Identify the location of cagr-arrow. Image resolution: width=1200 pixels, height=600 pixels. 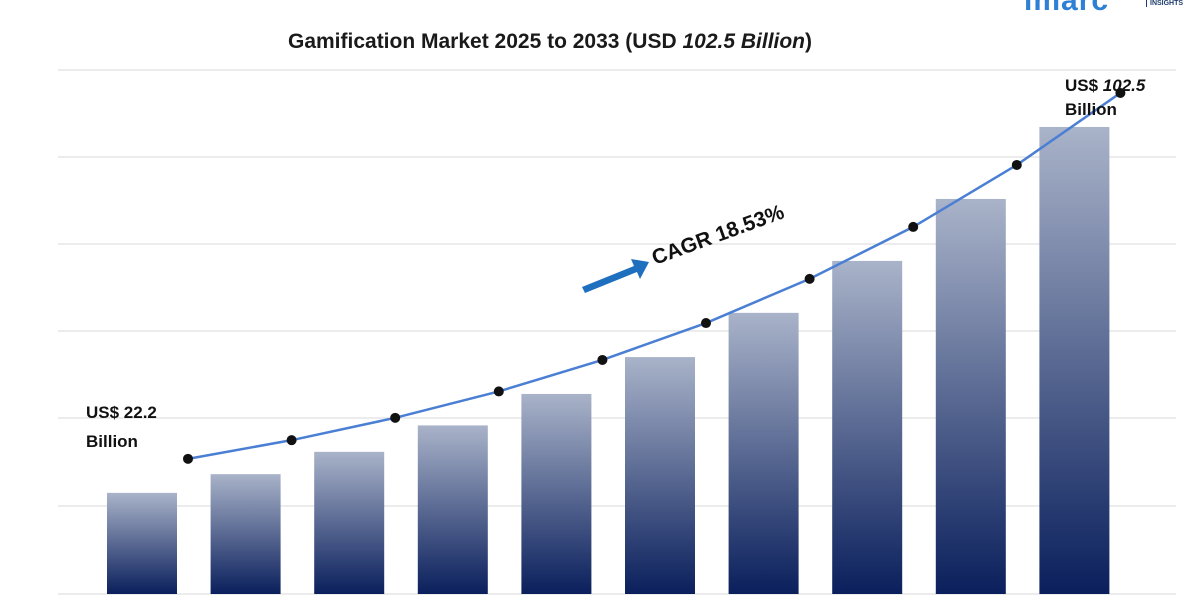
(615, 276).